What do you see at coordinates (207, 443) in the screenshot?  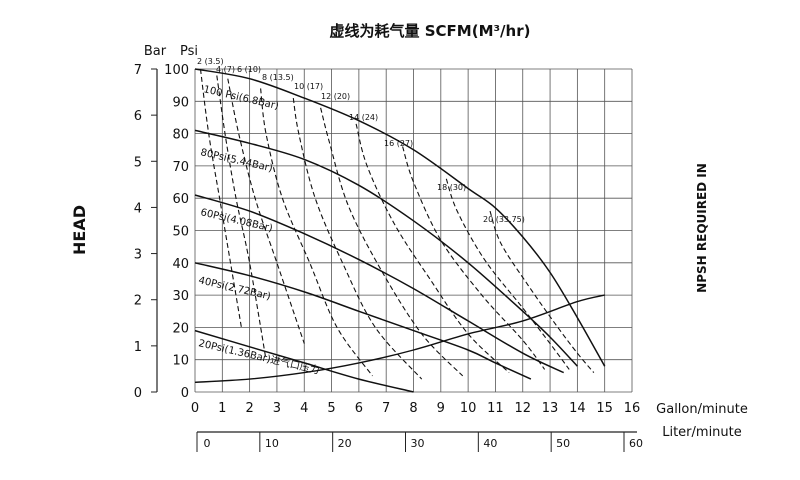 I see `lpm-tick-label: 0` at bounding box center [207, 443].